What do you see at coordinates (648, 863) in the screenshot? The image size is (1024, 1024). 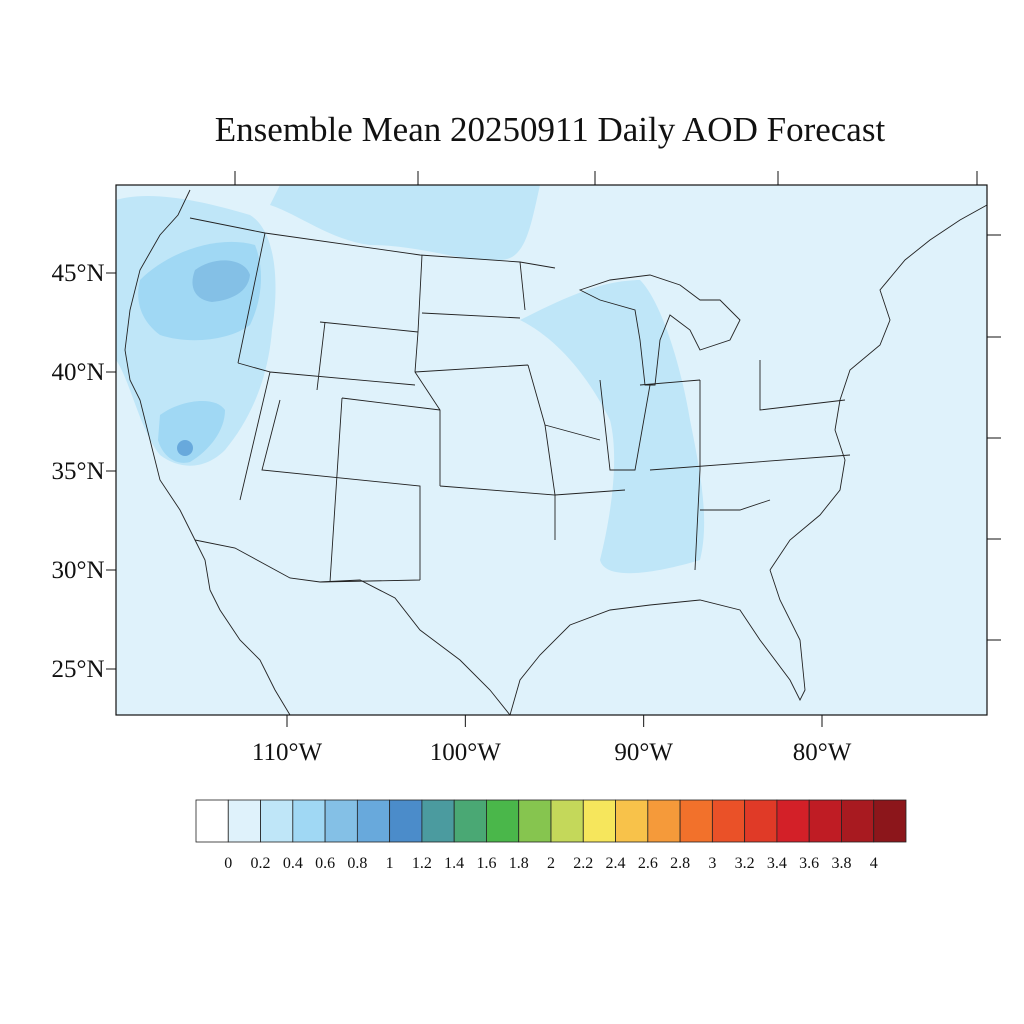 I see `colorbar-label: 2.6` at bounding box center [648, 863].